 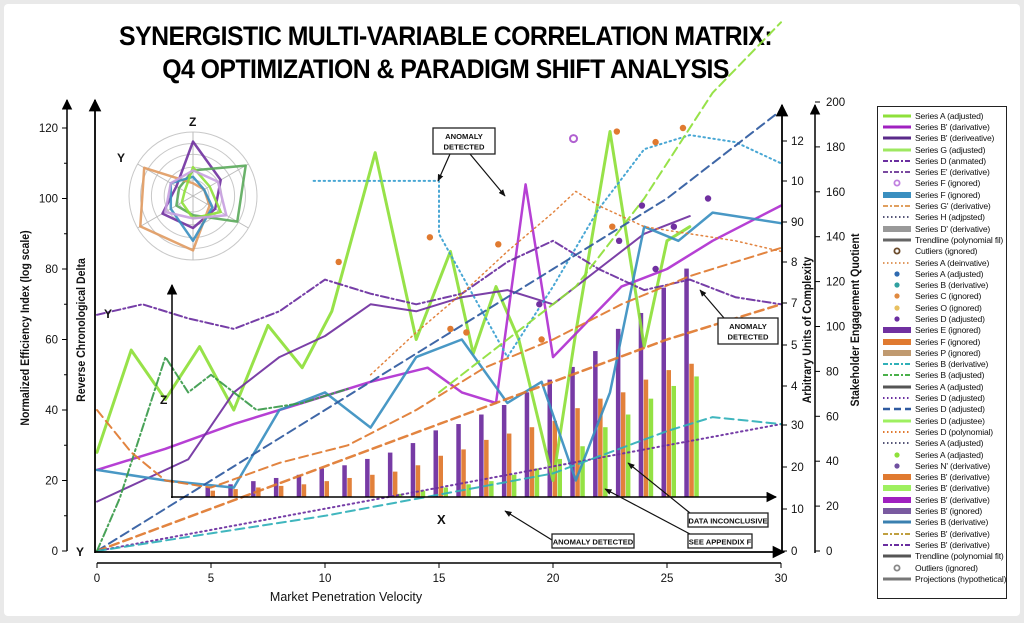 I want to click on callout-text: DETECTED, so click(x=464, y=147).